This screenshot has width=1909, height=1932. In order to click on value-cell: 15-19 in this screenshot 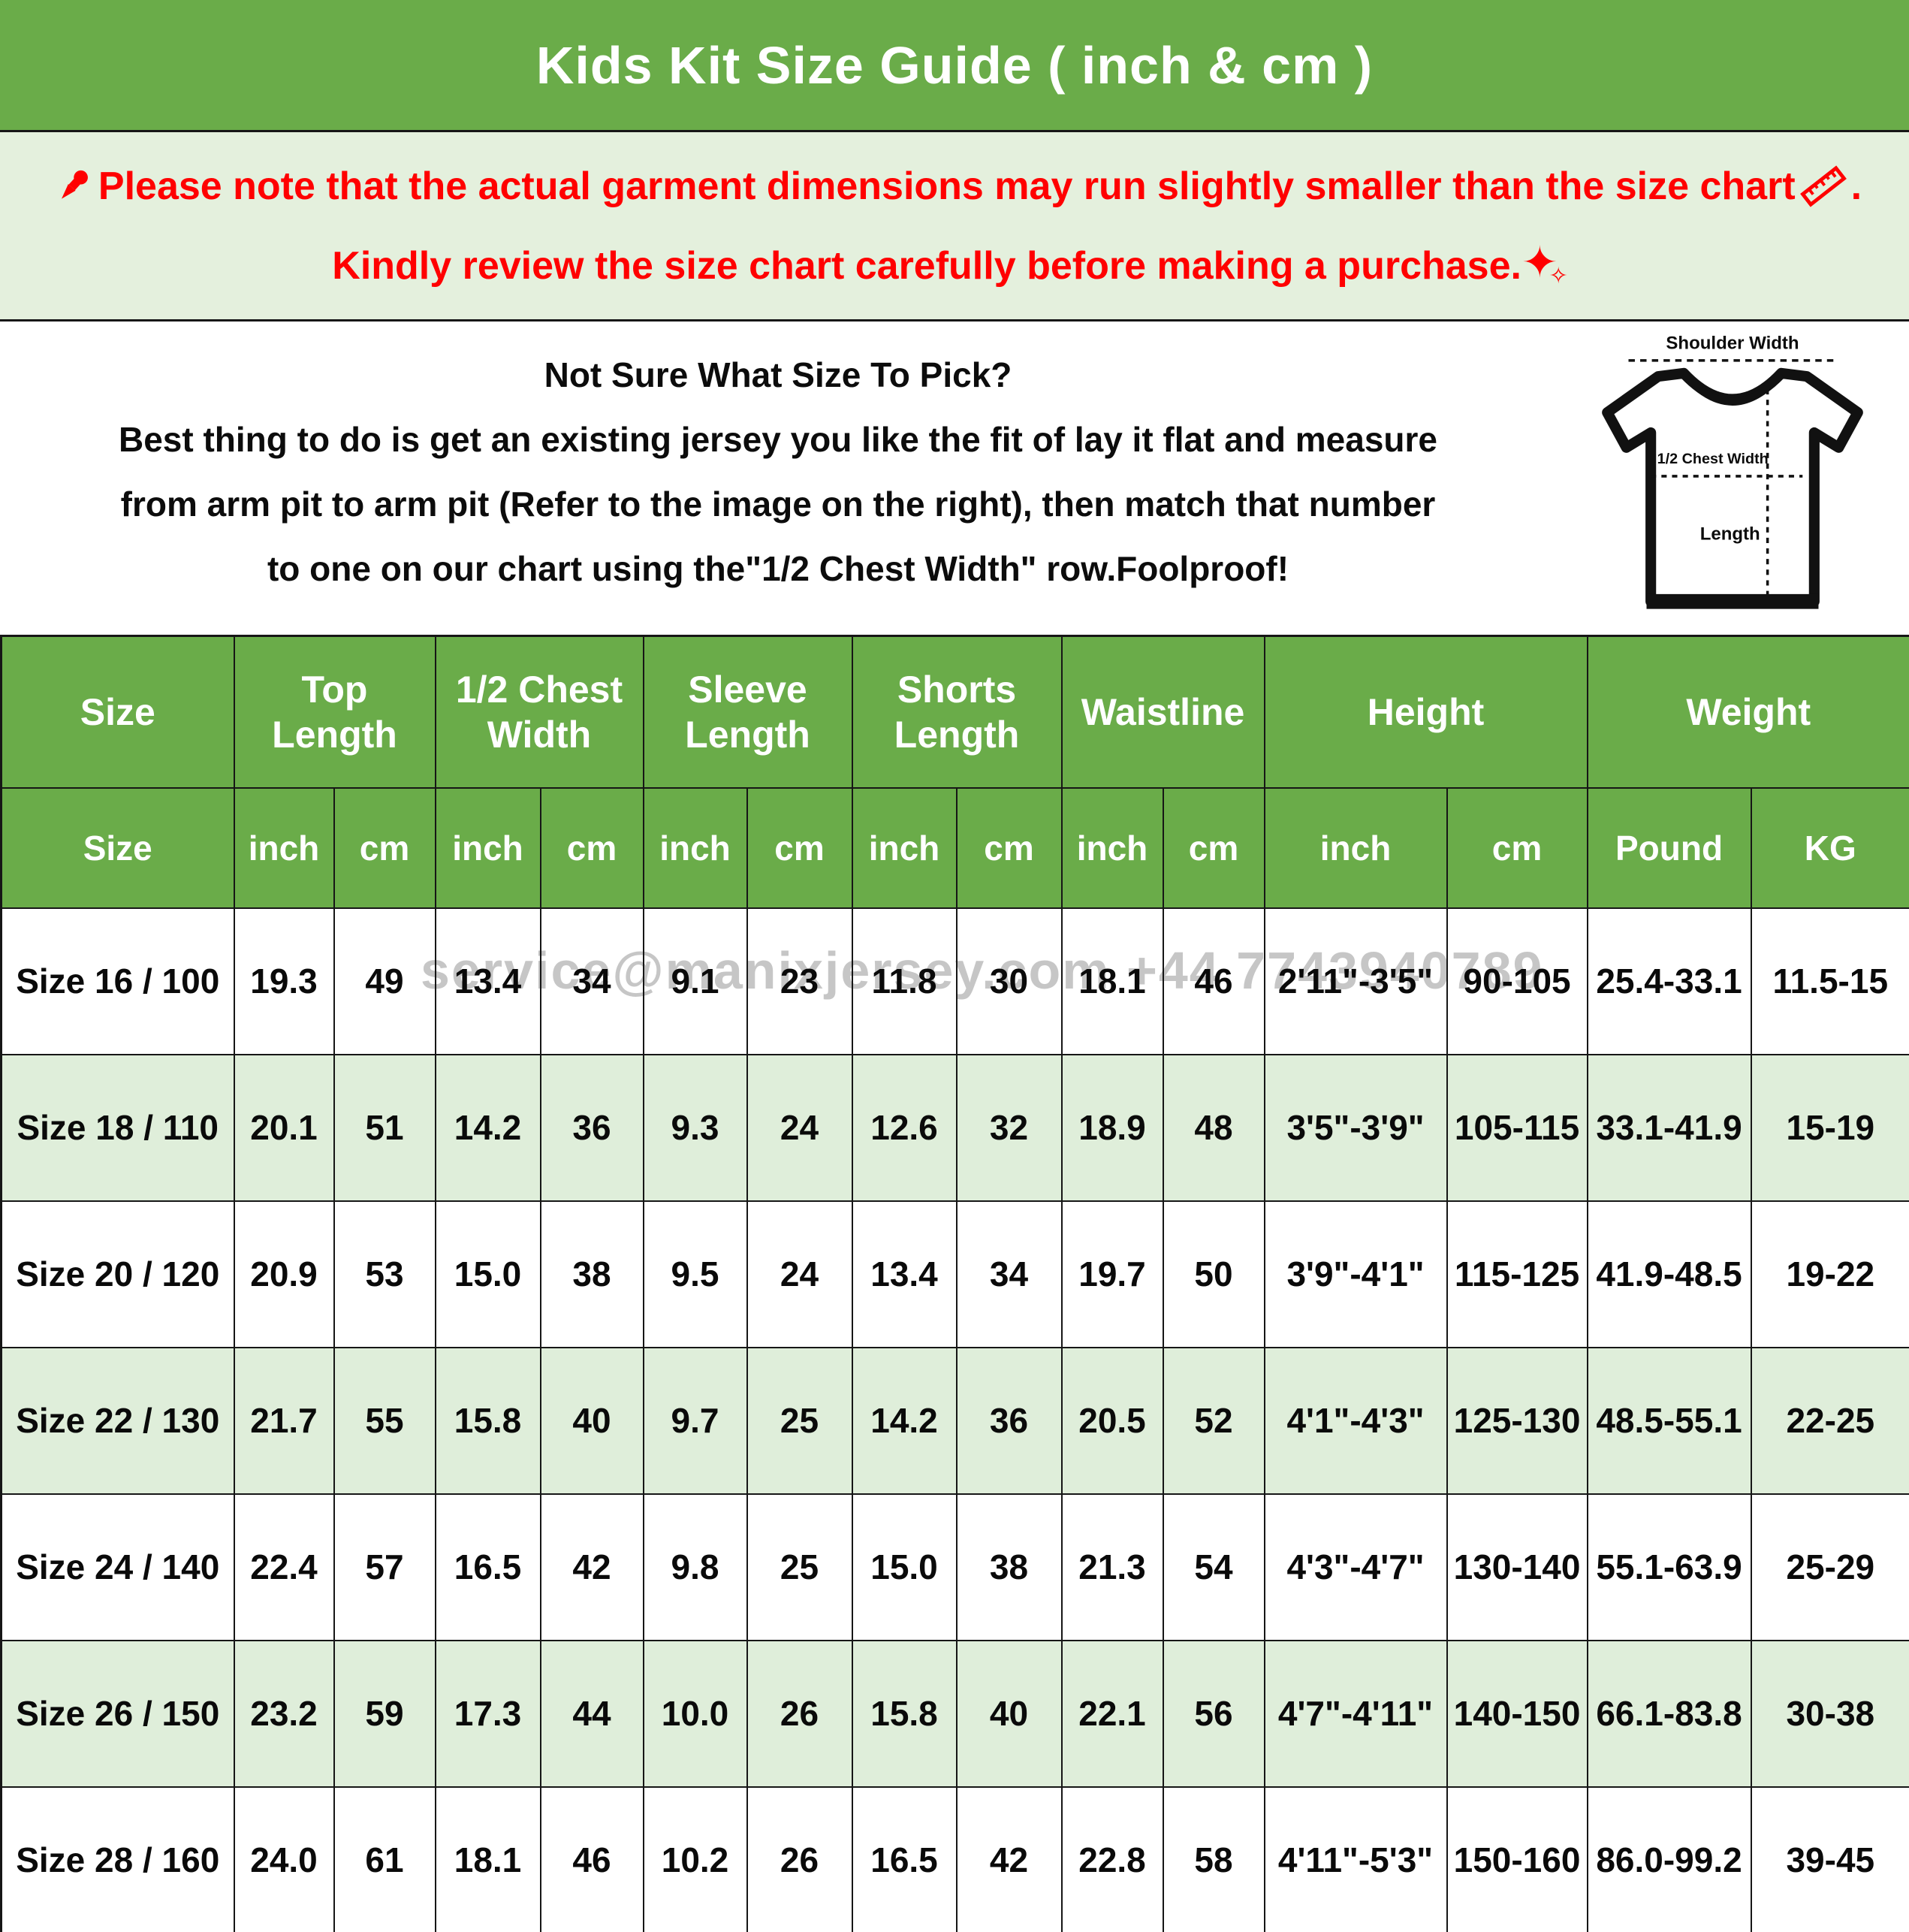, I will do `click(1829, 1127)`.